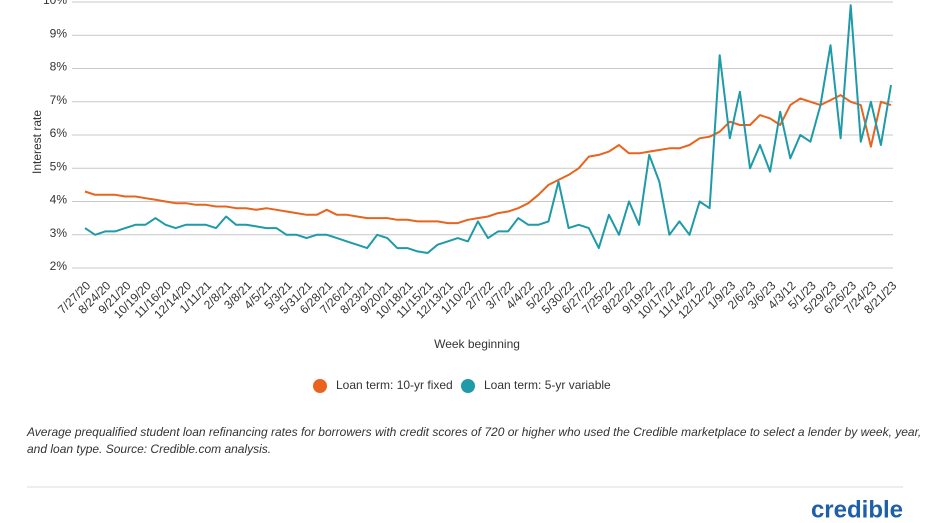  Describe the element at coordinates (59, 233) in the screenshot. I see `y-tick-label: 3%` at that location.